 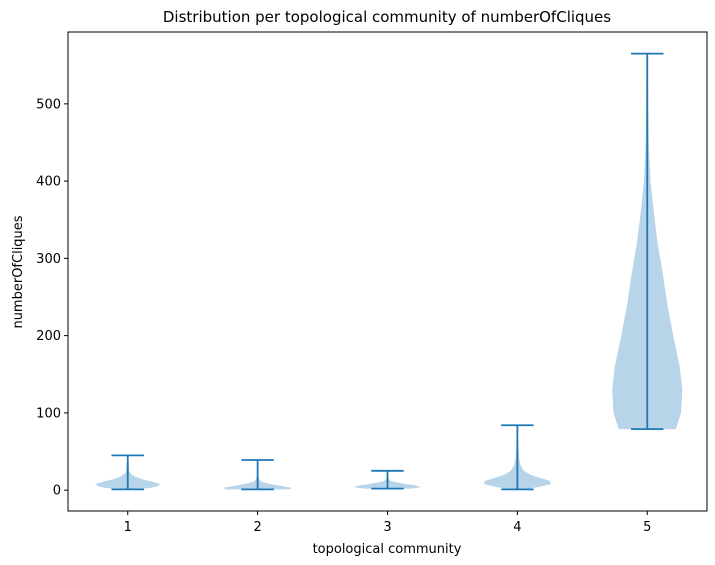 I want to click on x-tick-label: 4, so click(x=517, y=527).